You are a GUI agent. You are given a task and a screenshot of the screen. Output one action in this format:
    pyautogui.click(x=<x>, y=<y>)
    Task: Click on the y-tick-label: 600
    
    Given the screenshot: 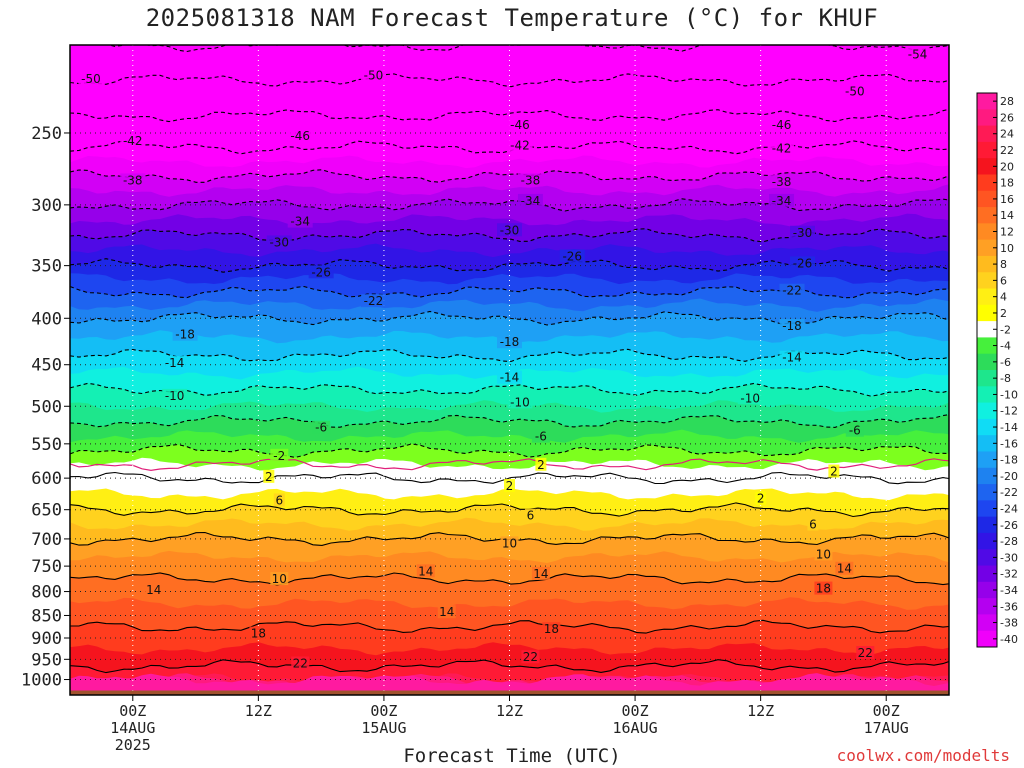 What is the action you would take?
    pyautogui.click(x=46, y=479)
    